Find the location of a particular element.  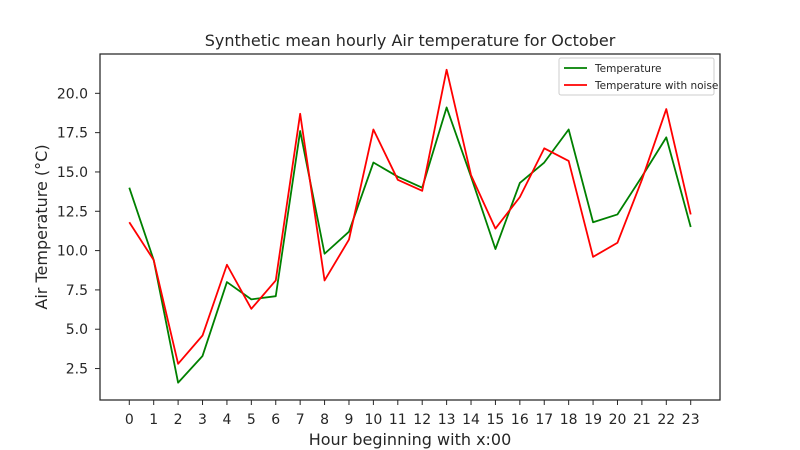

x-tick-label: 17 is located at coordinates (544, 420).